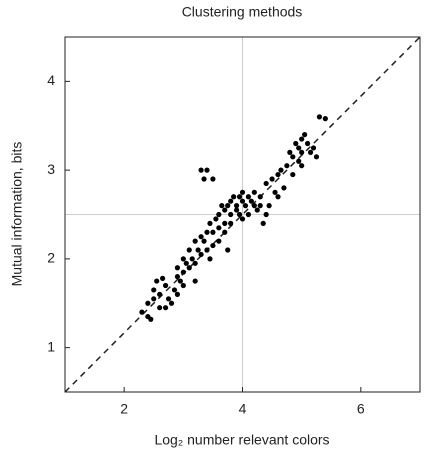 This screenshot has height=458, width=438. Describe the element at coordinates (51, 258) in the screenshot. I see `y-tick-label: 2` at that location.